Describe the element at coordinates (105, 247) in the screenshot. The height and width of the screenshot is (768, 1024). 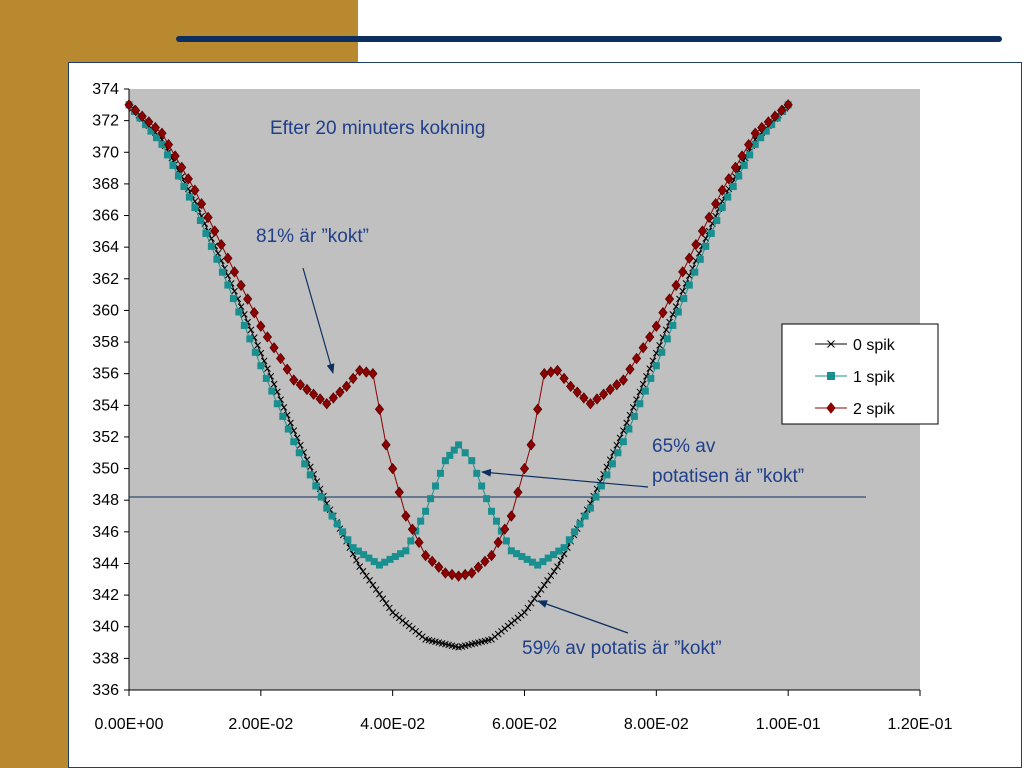
I see `y-tick-label: 364` at that location.